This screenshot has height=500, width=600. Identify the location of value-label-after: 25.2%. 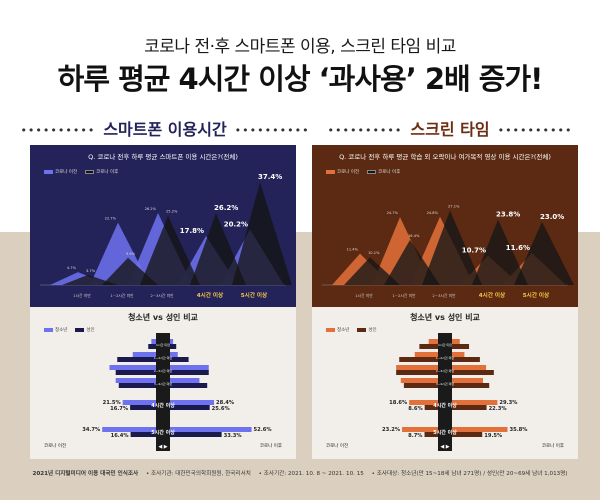
(172, 212).